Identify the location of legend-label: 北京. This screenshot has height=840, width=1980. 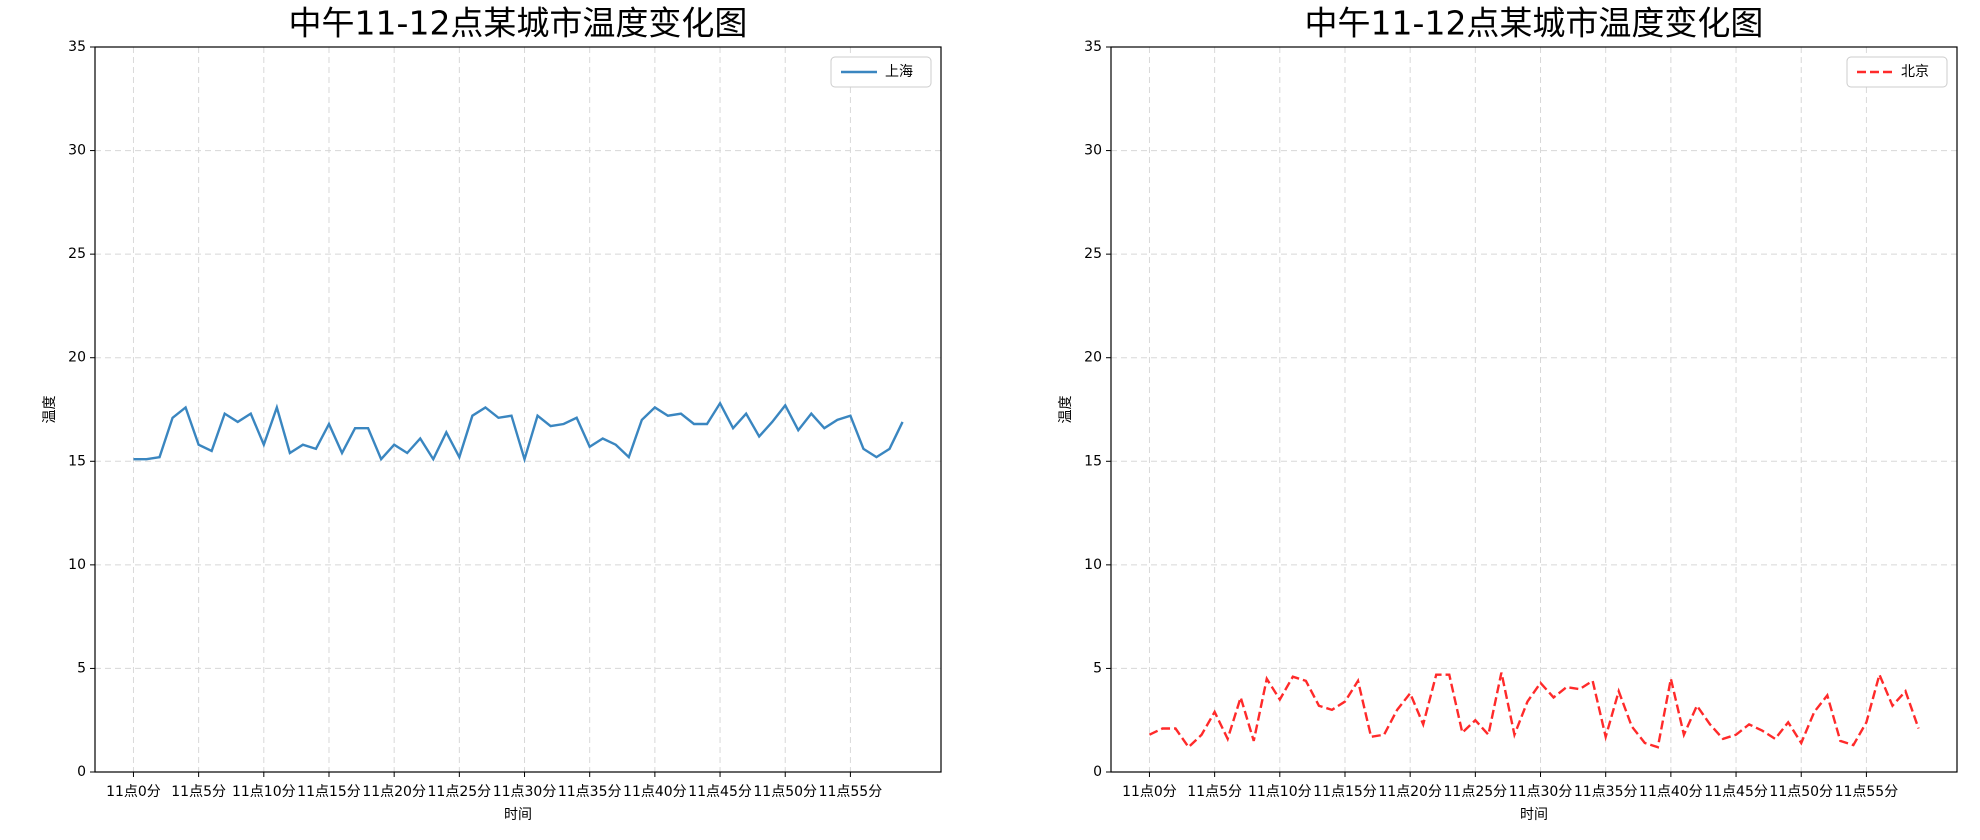
(1915, 72).